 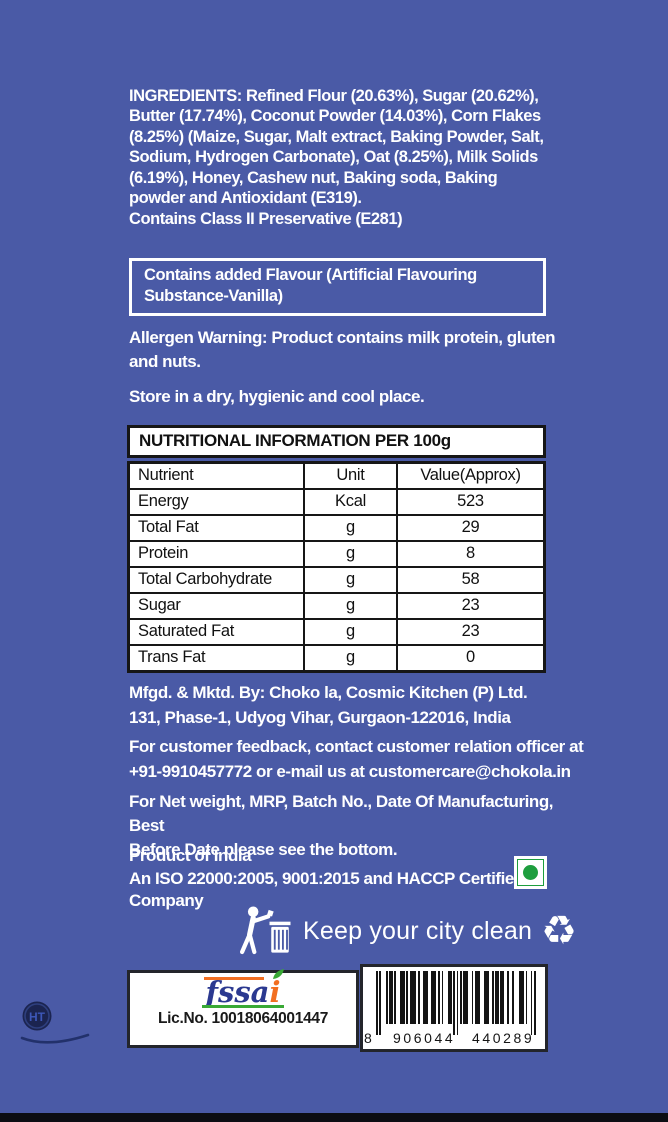 I want to click on ht-monogram-icon: HT, so click(x=55, y=1022).